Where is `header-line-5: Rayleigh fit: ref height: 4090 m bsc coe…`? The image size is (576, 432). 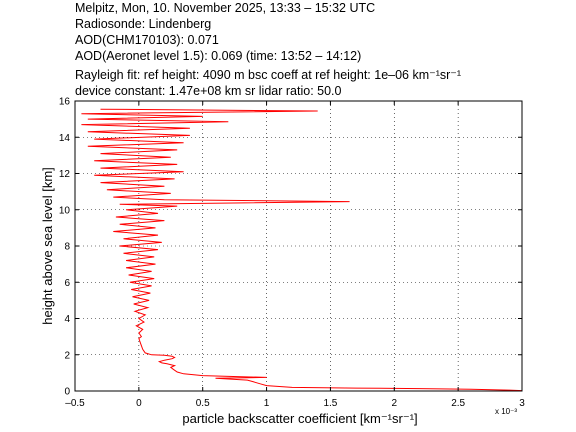 header-line-5: Rayleigh fit: ref height: 4090 m bsc coe… is located at coordinates (268, 75).